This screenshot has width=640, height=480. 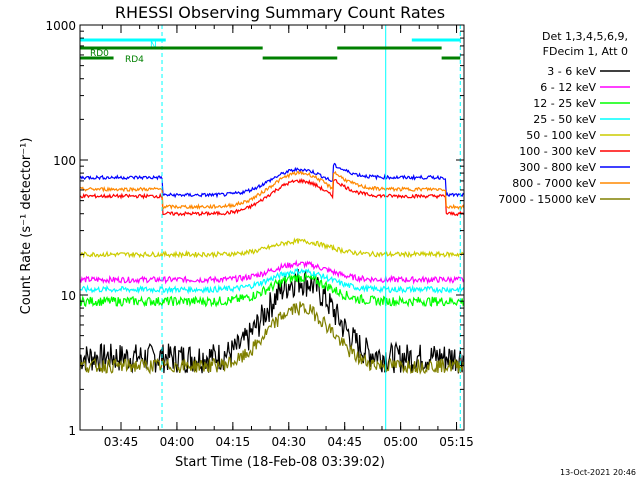 I want to click on footer-timestamp: 13-Oct-2021 20:46, so click(x=598, y=472).